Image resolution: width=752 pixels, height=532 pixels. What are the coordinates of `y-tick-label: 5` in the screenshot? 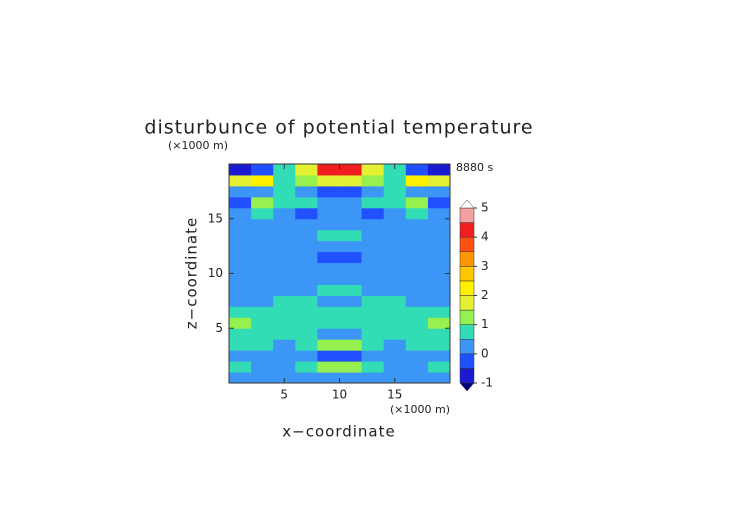 It's located at (219, 328).